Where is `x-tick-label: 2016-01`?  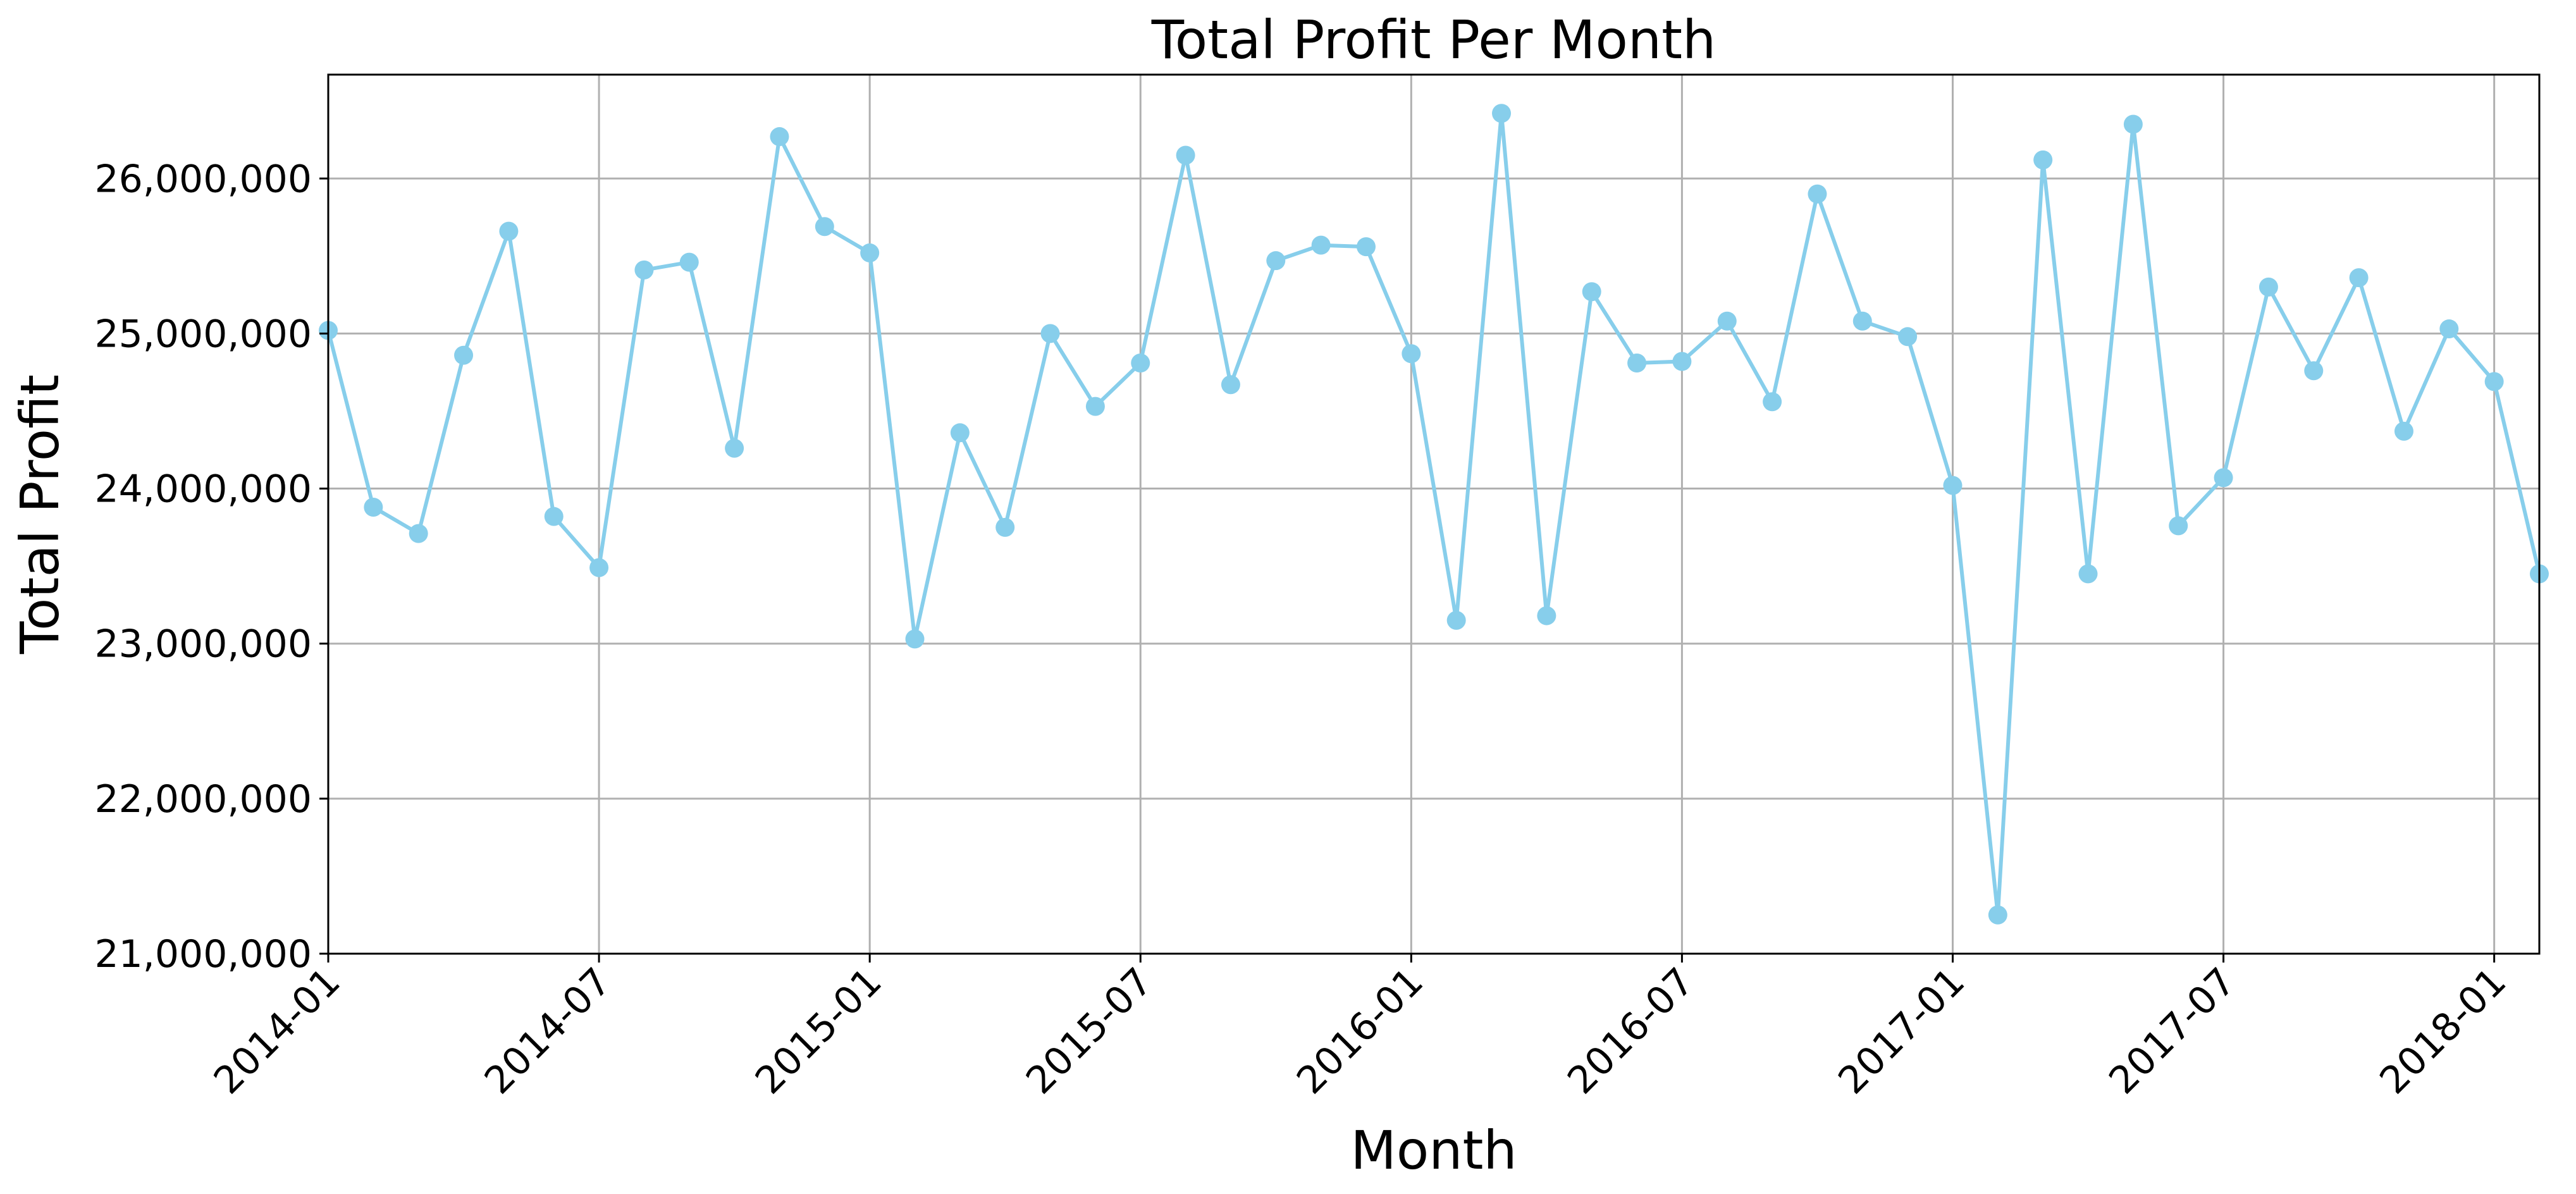
x-tick-label: 2016-01 is located at coordinates (1360, 1031).